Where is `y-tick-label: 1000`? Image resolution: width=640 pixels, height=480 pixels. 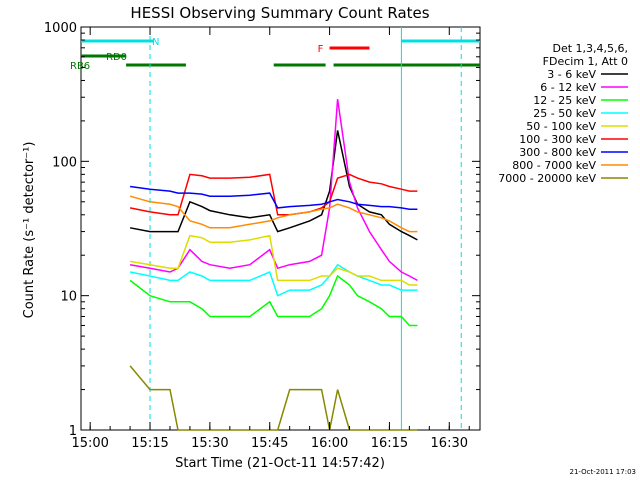 y-tick-label: 1000 is located at coordinates (60, 28).